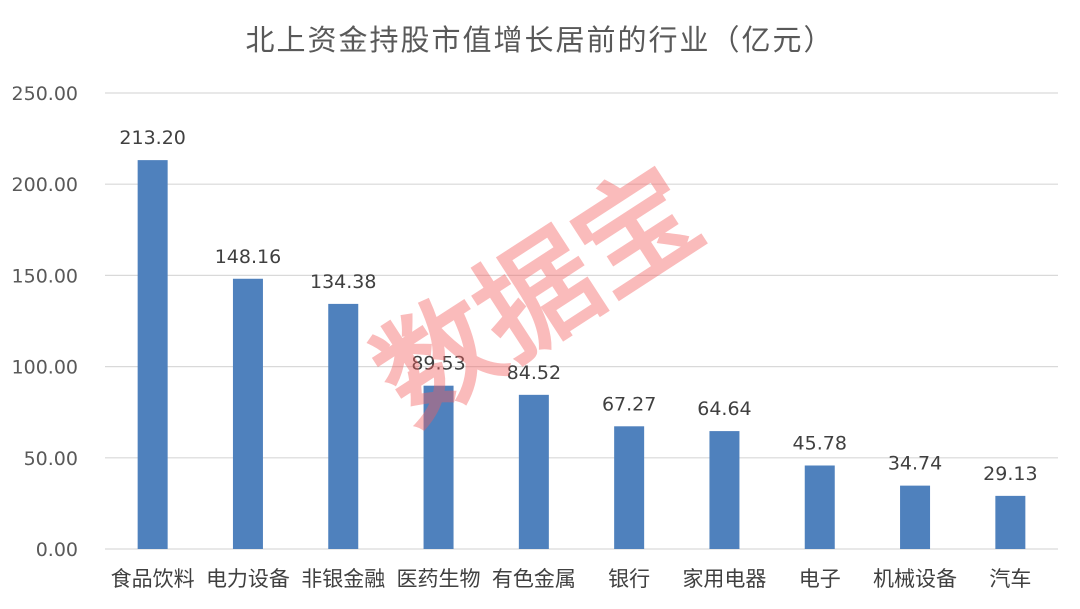  I want to click on y-tick-label: 150.00, so click(45, 276).